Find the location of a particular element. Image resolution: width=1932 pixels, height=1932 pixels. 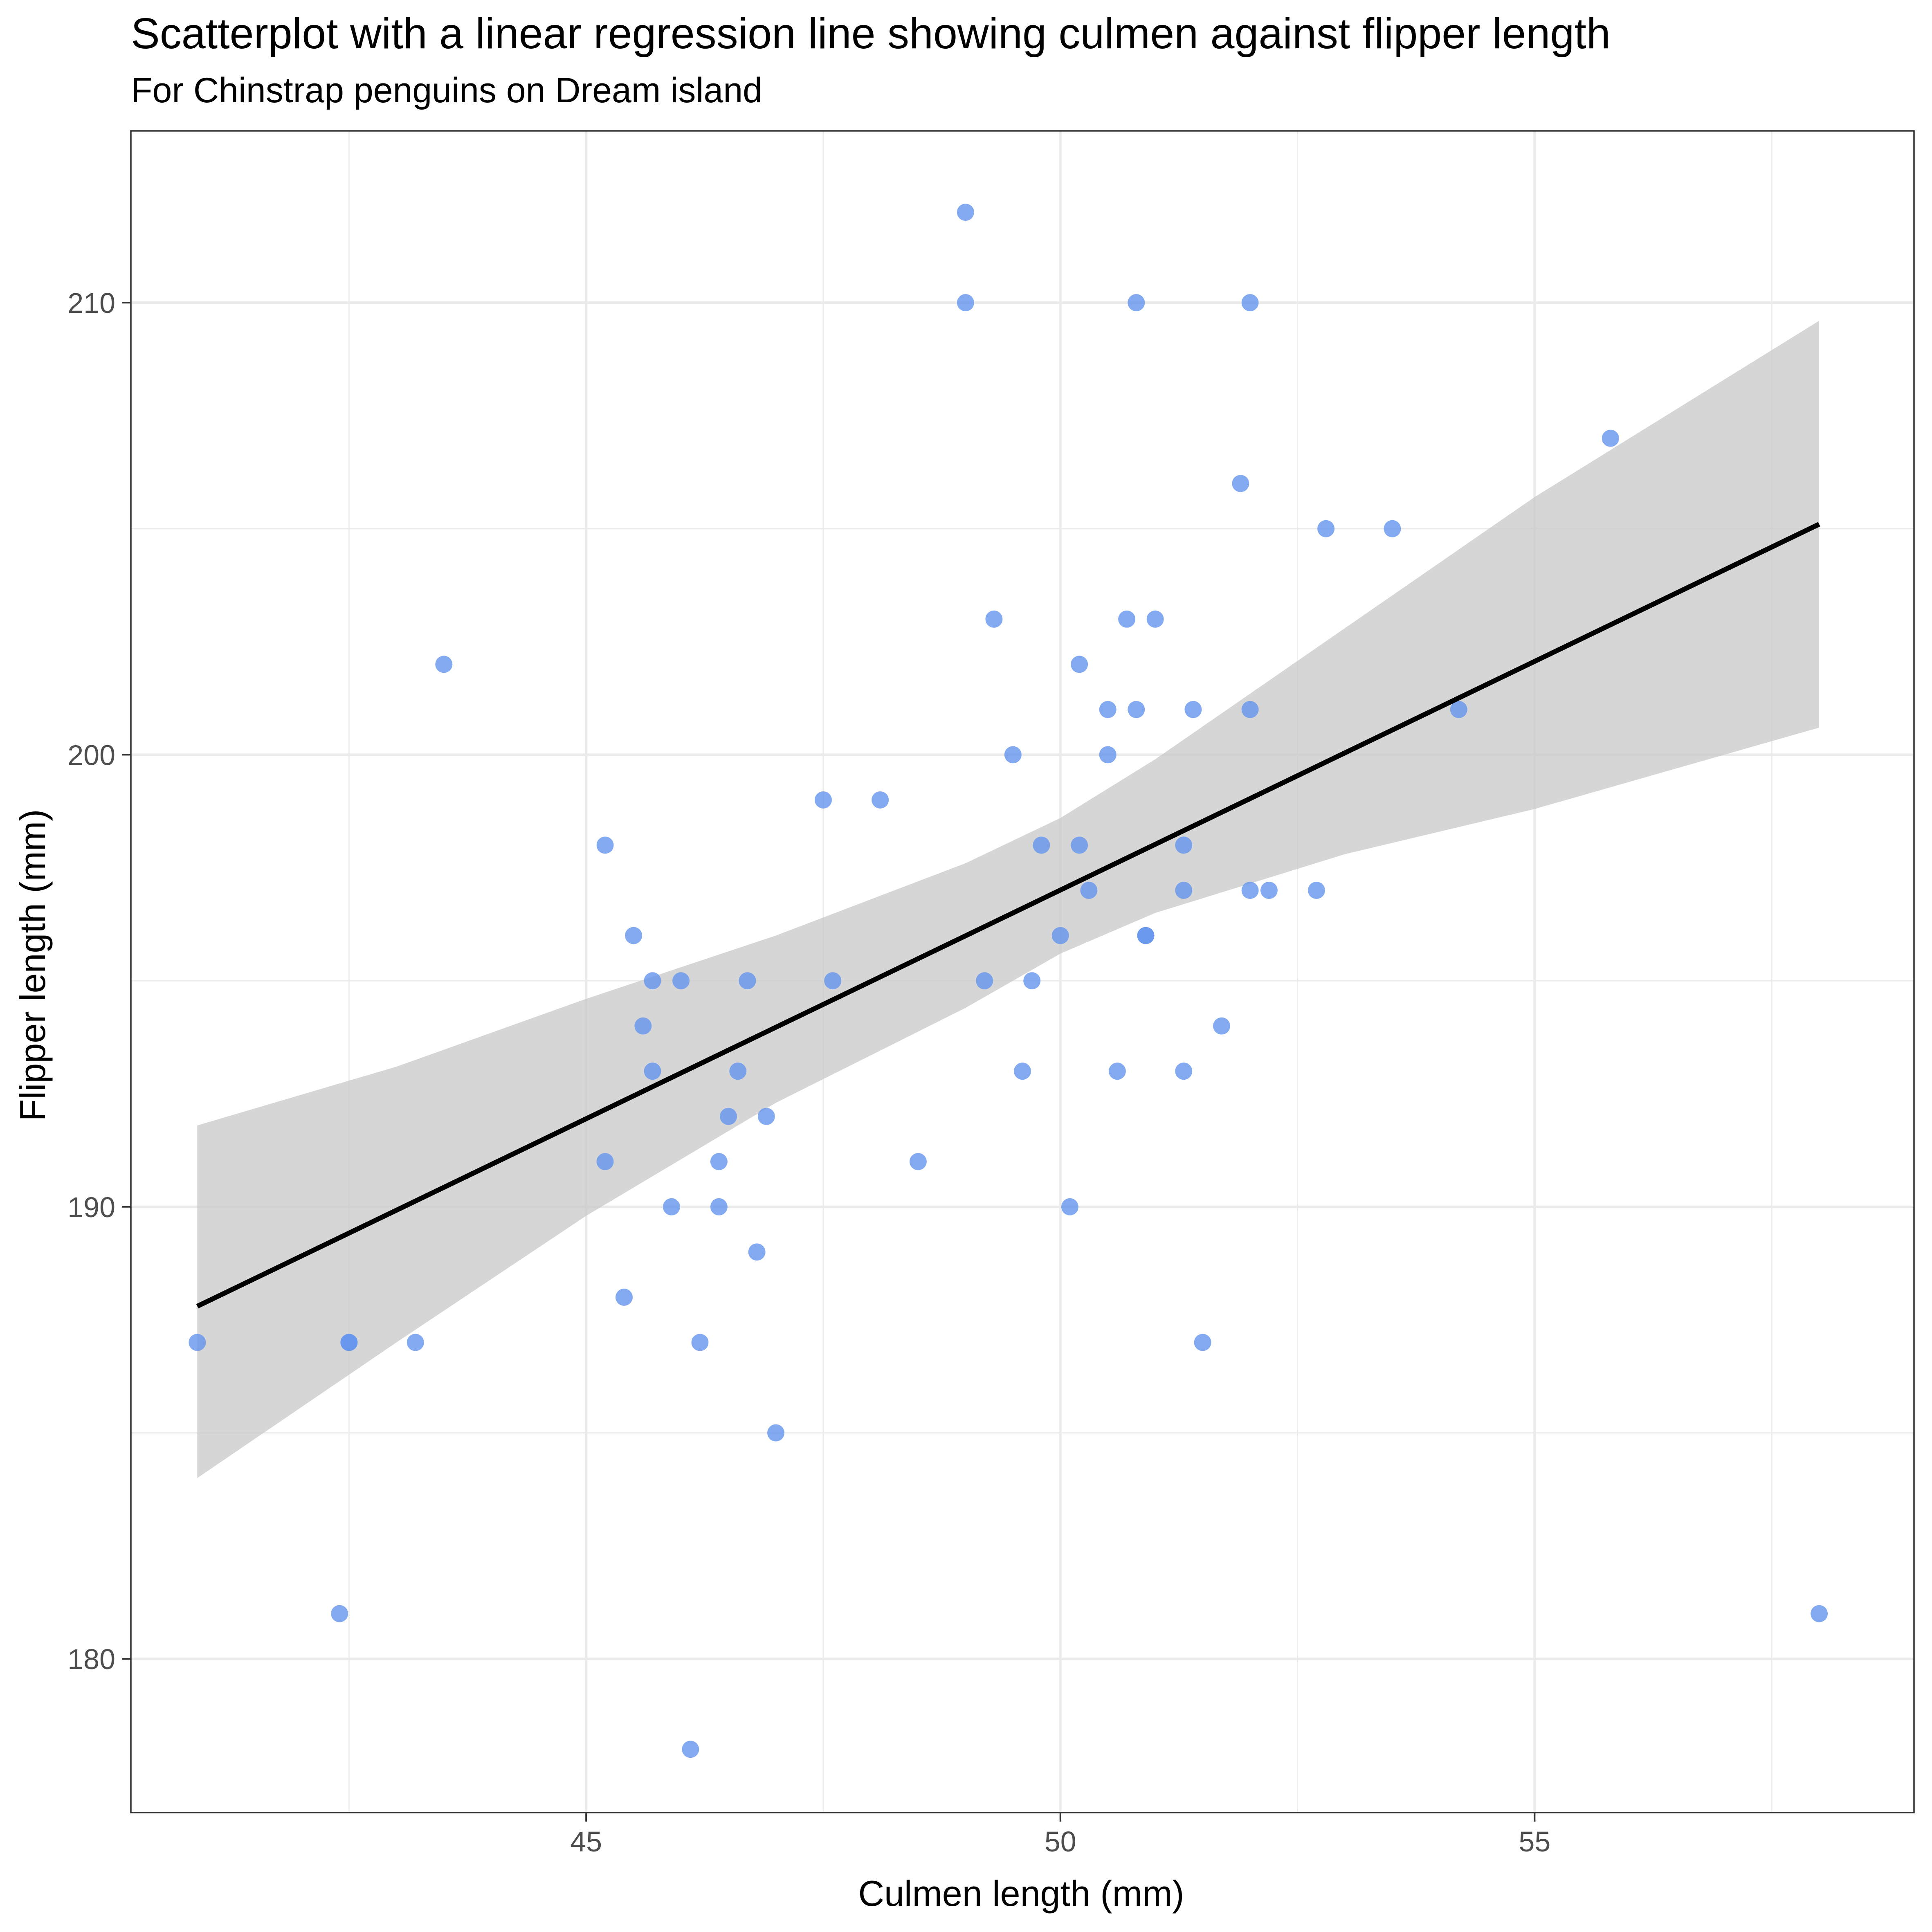

y-axis-title: Flipper length (mm) is located at coordinates (33, 965).